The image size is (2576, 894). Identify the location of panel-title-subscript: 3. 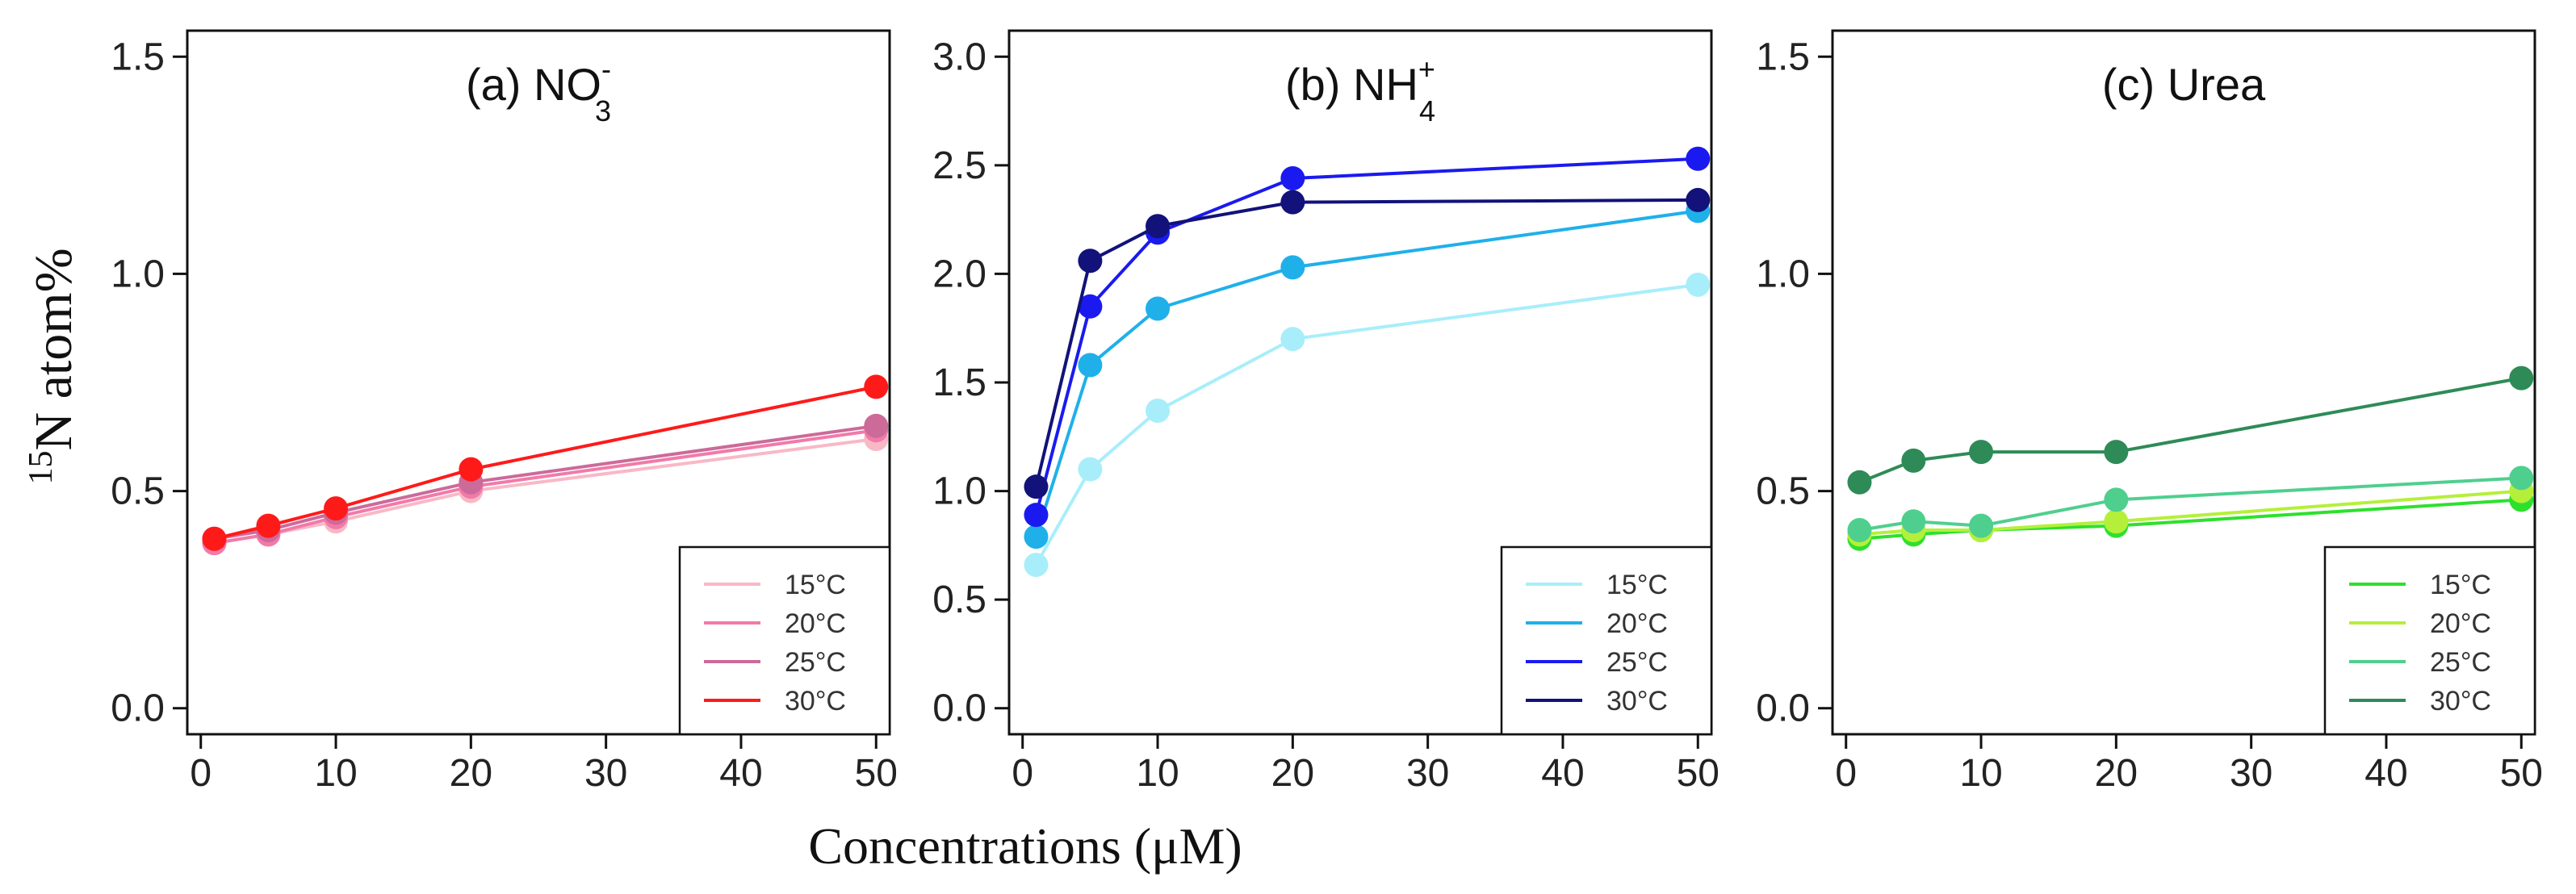
(603, 111).